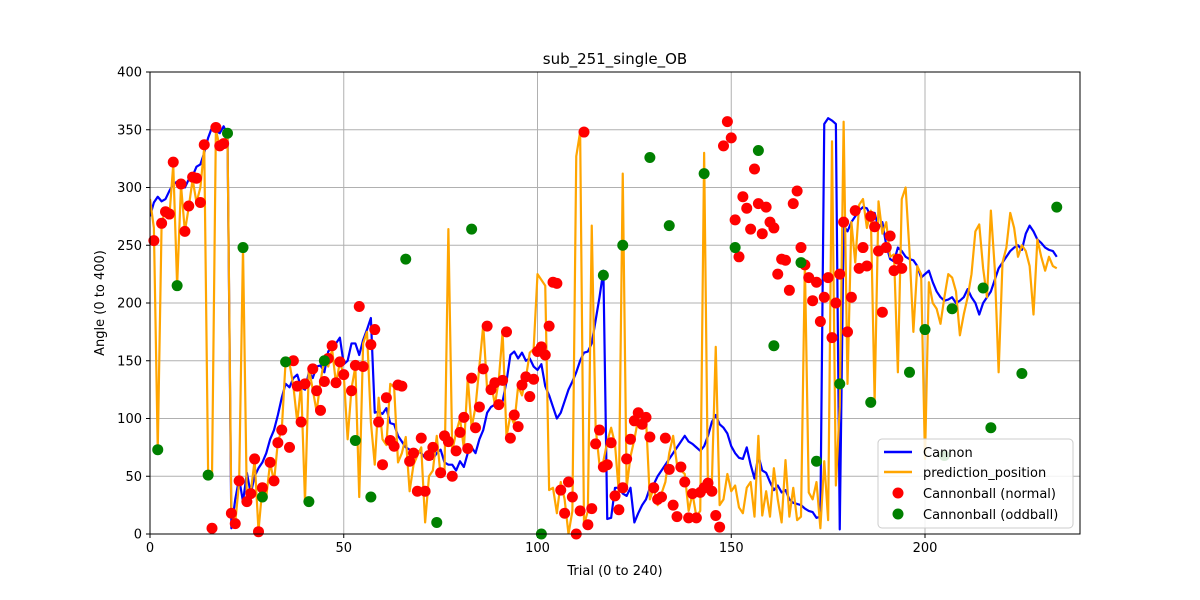  I want to click on y-tick-label: 250, so click(129, 246).